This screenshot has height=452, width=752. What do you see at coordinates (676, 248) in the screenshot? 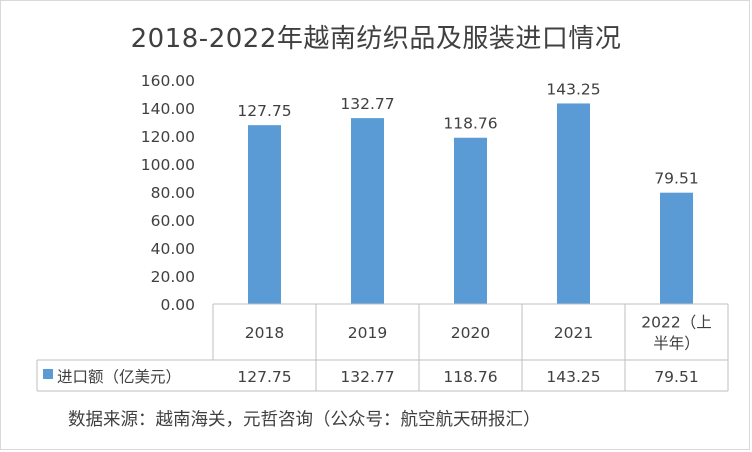
I see `bar-2022（上半年）` at bounding box center [676, 248].